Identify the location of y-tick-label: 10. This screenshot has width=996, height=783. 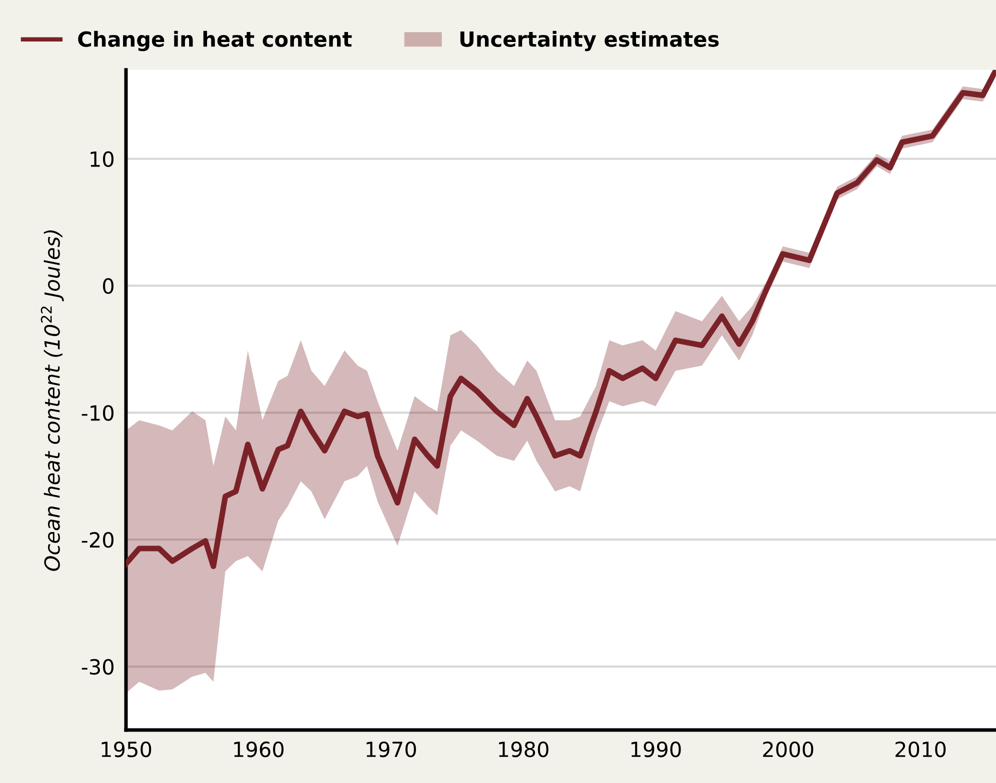
(102, 159).